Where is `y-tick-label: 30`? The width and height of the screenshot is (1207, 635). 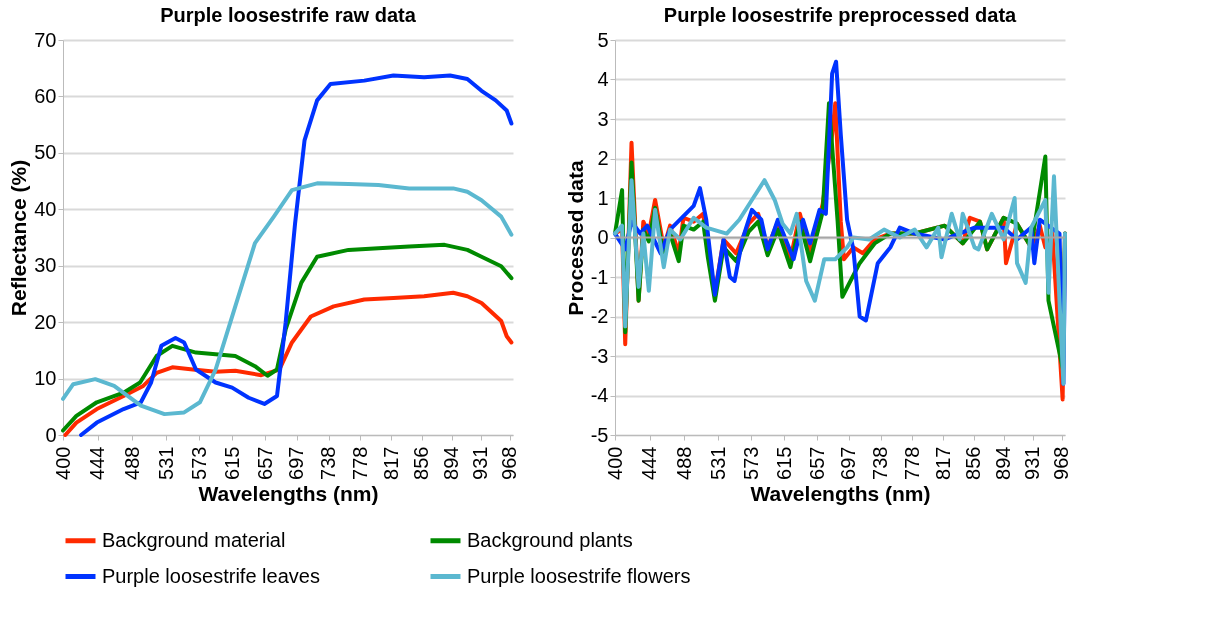
y-tick-label: 30 is located at coordinates (45, 265).